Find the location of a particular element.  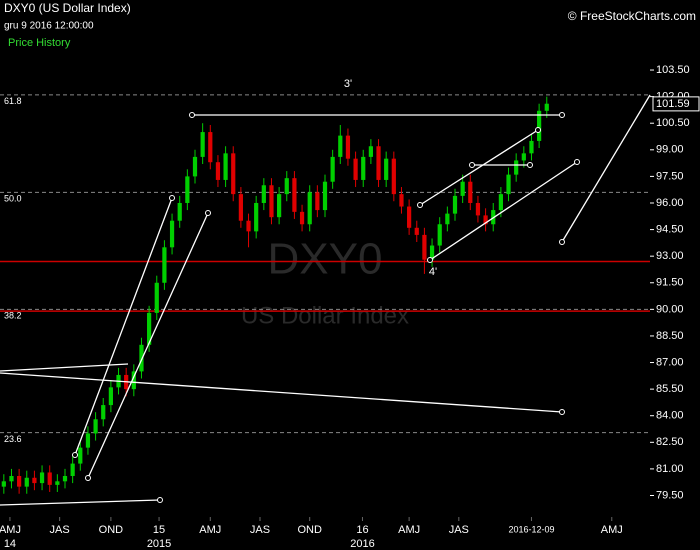

y-tick-label: 82.50 is located at coordinates (670, 442).